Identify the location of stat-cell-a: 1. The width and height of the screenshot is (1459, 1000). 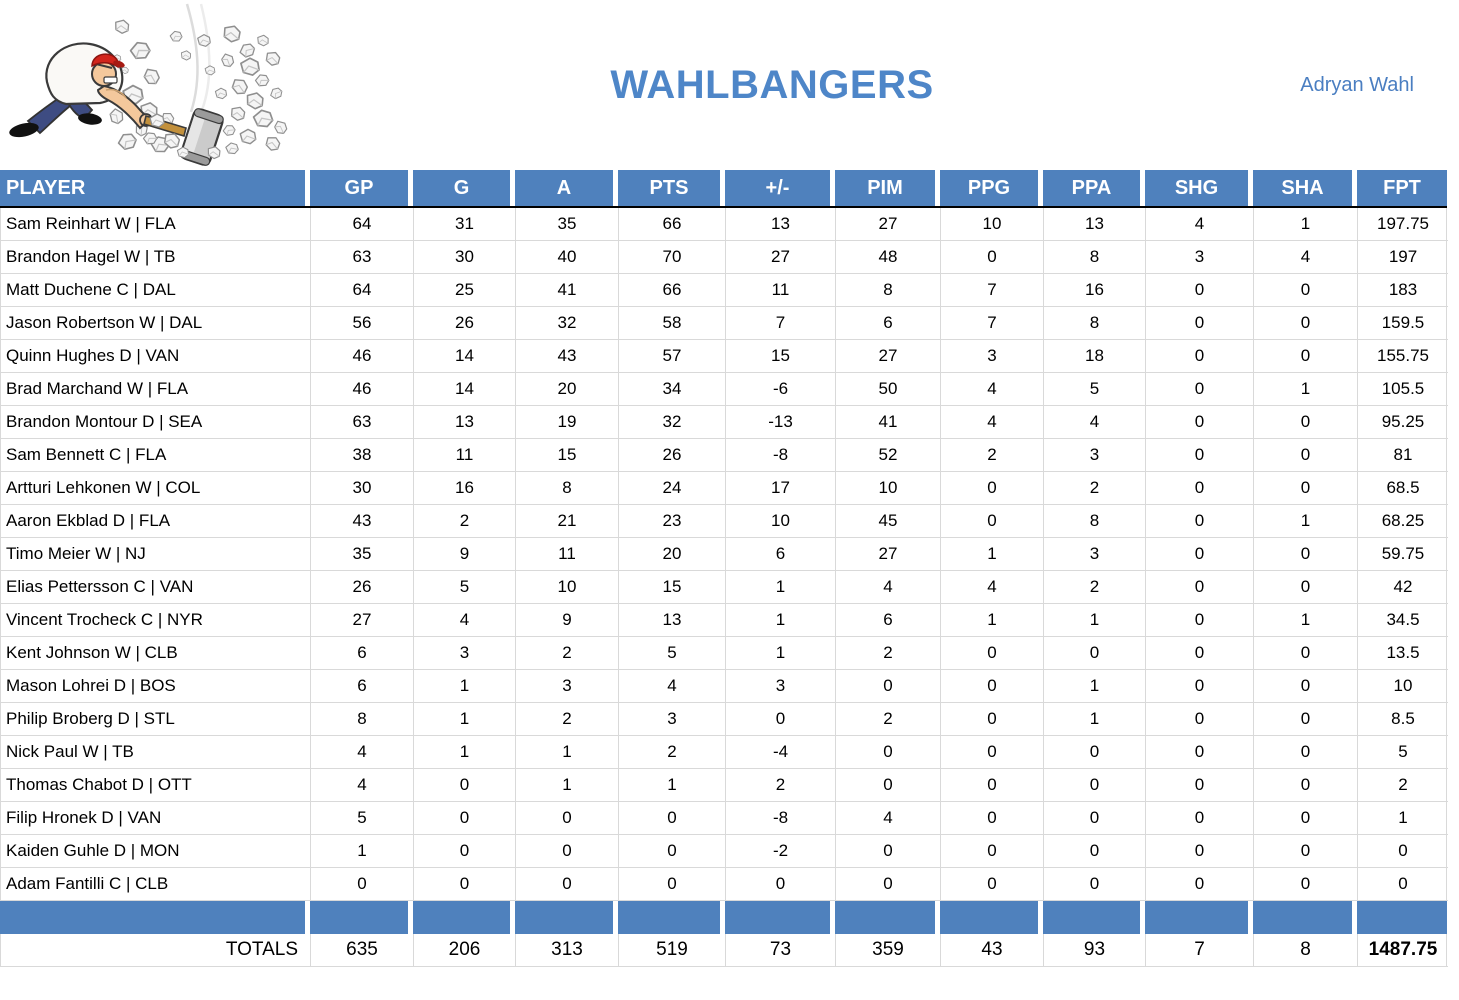
(567, 752).